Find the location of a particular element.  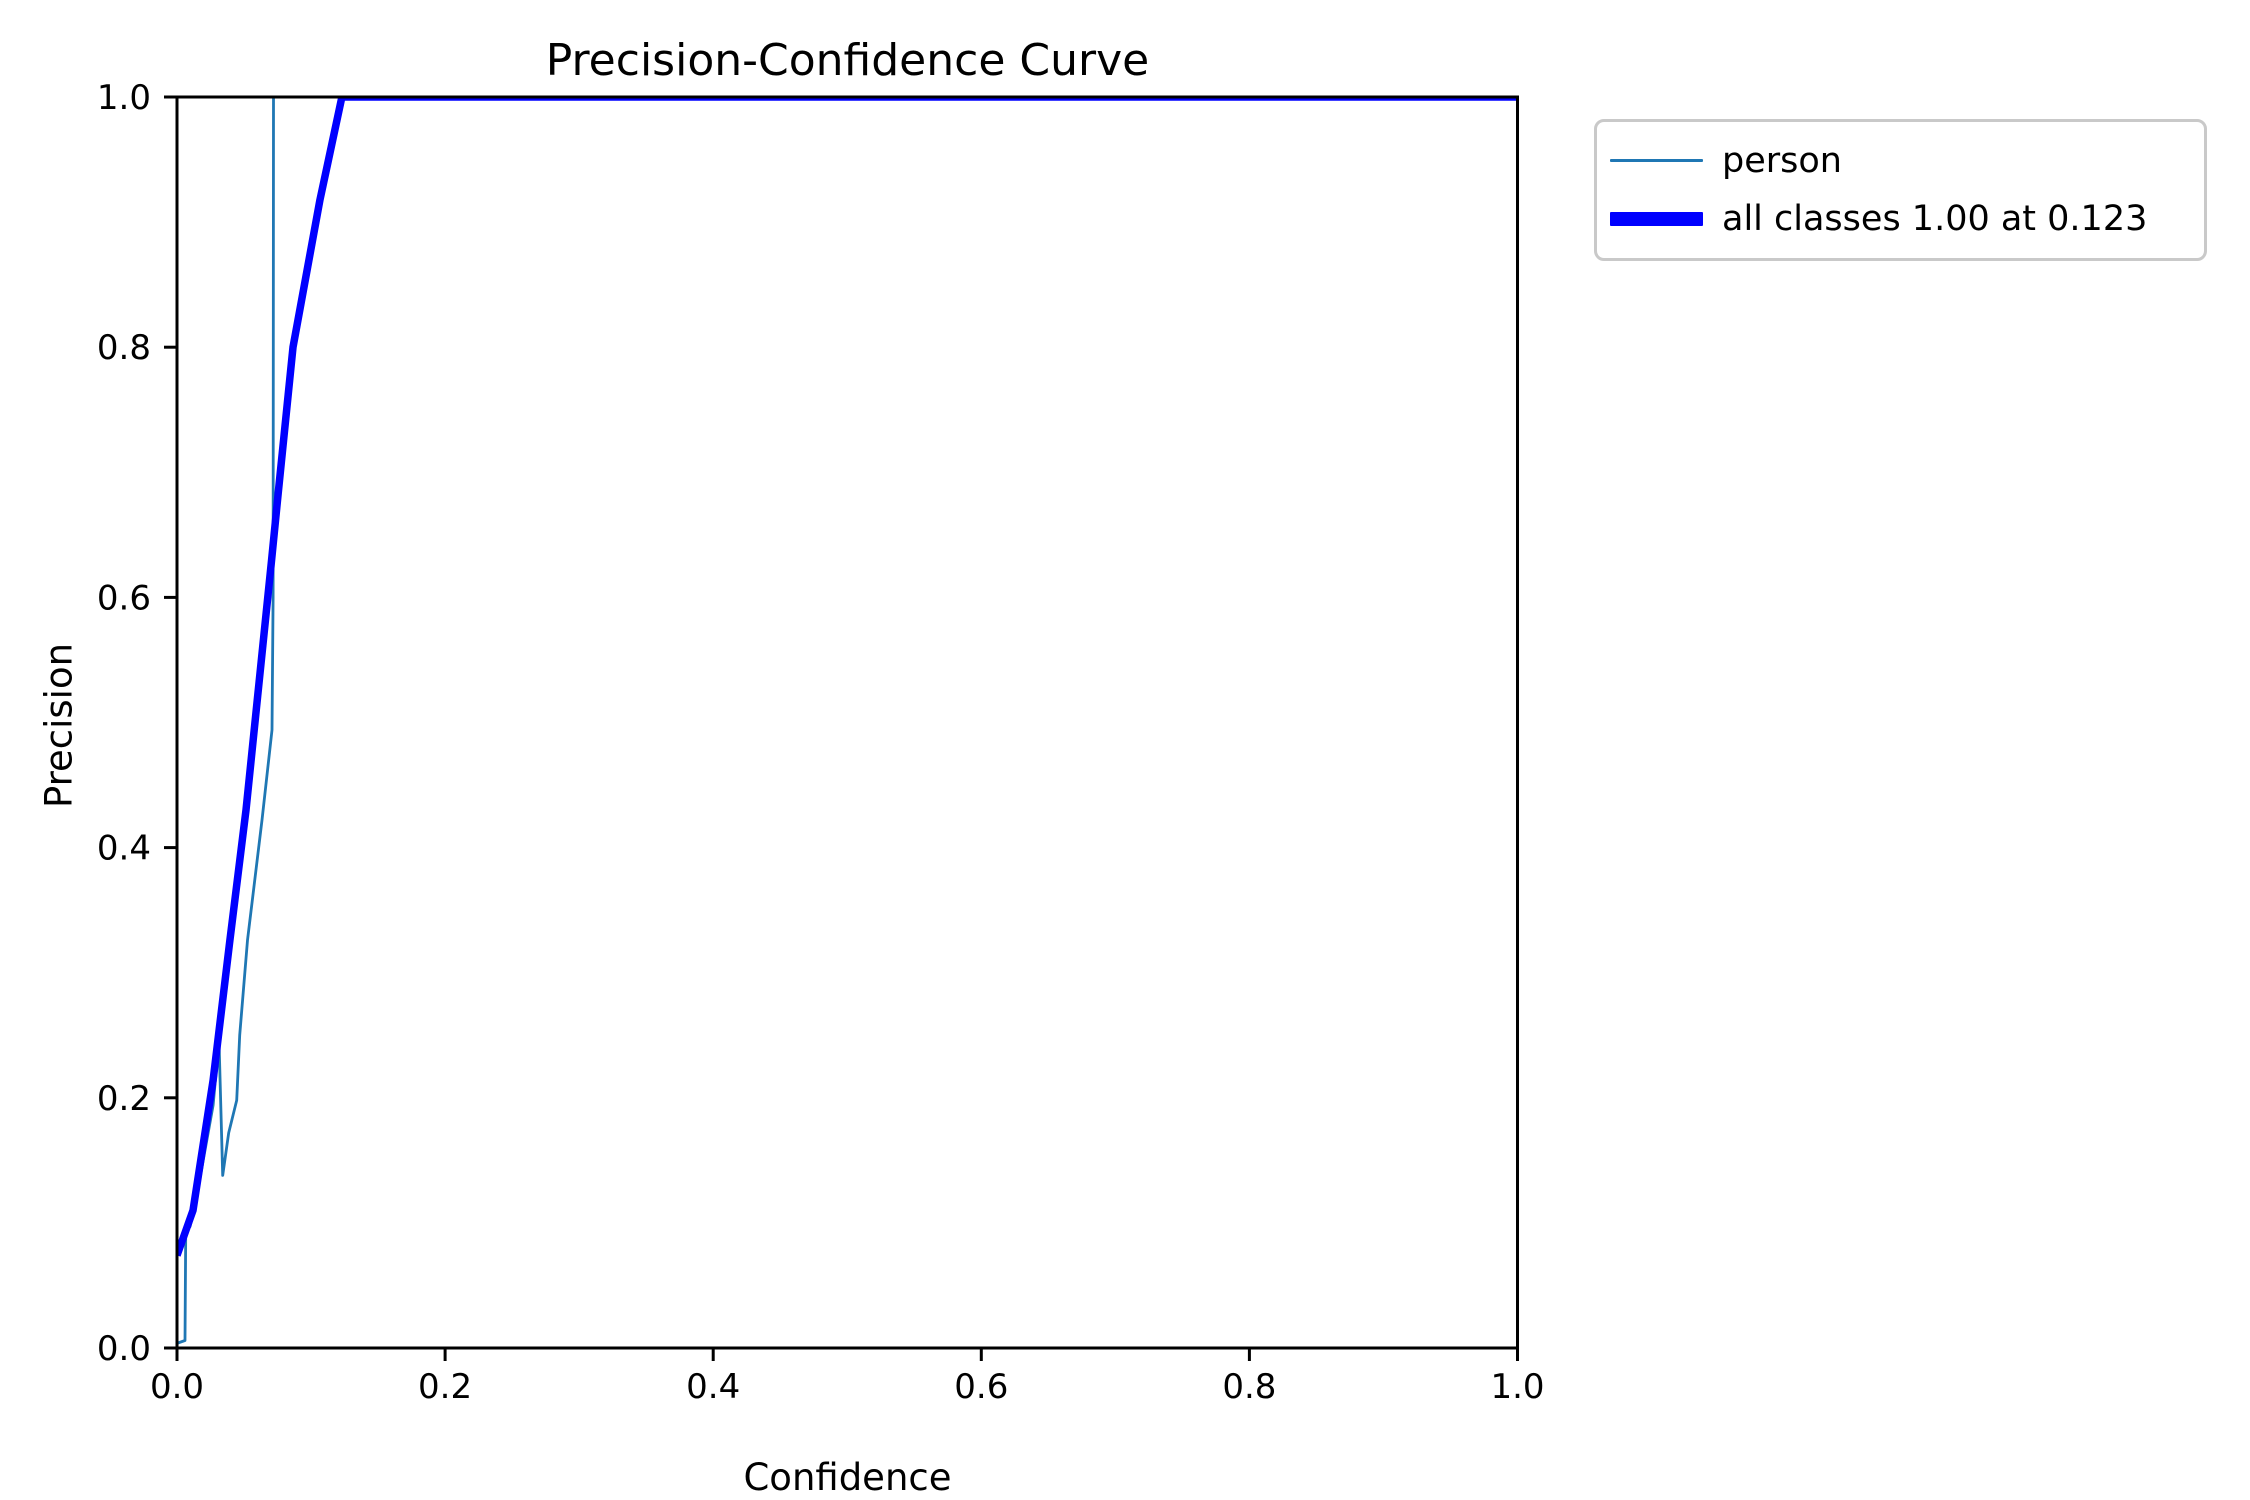

legend-label-all-classes: all classes 1.00 at 0.123 is located at coordinates (1935, 219).